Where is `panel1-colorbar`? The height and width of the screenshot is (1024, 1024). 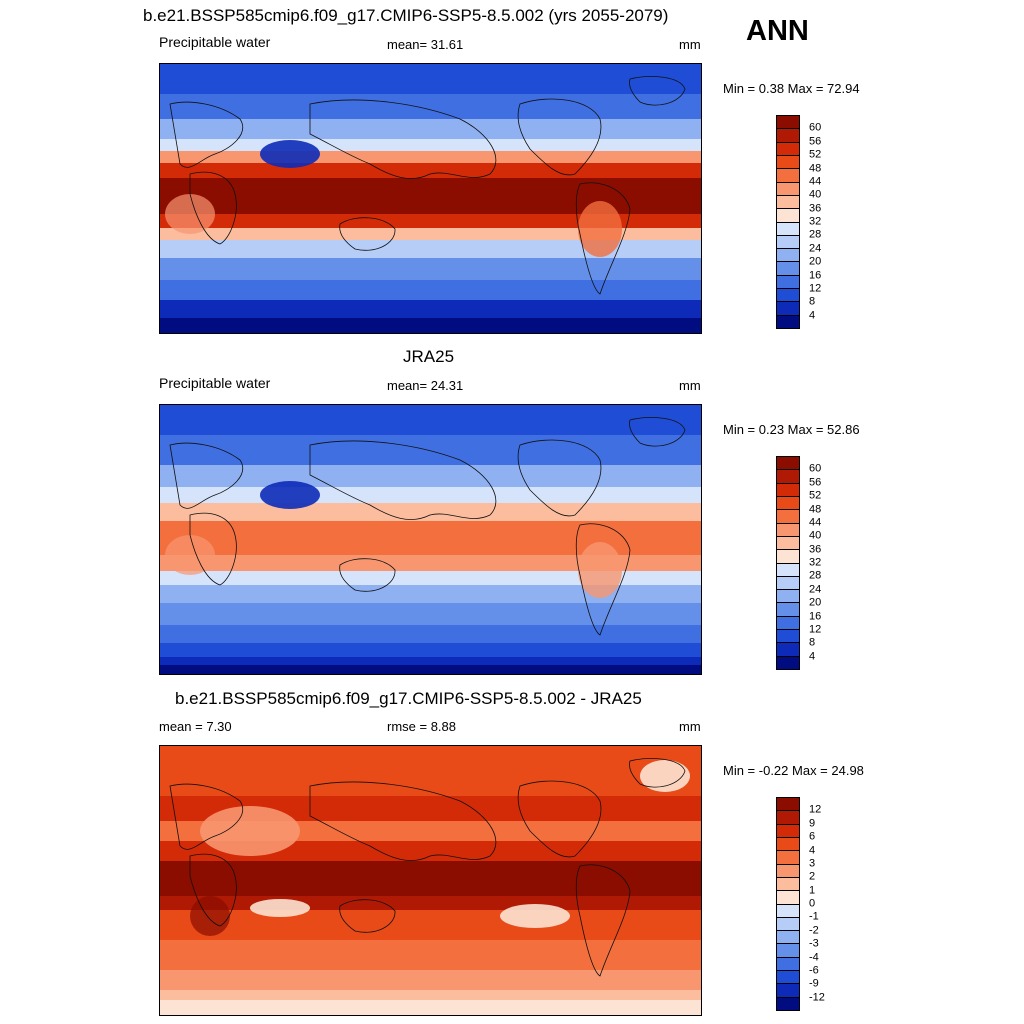 panel1-colorbar is located at coordinates (788, 222).